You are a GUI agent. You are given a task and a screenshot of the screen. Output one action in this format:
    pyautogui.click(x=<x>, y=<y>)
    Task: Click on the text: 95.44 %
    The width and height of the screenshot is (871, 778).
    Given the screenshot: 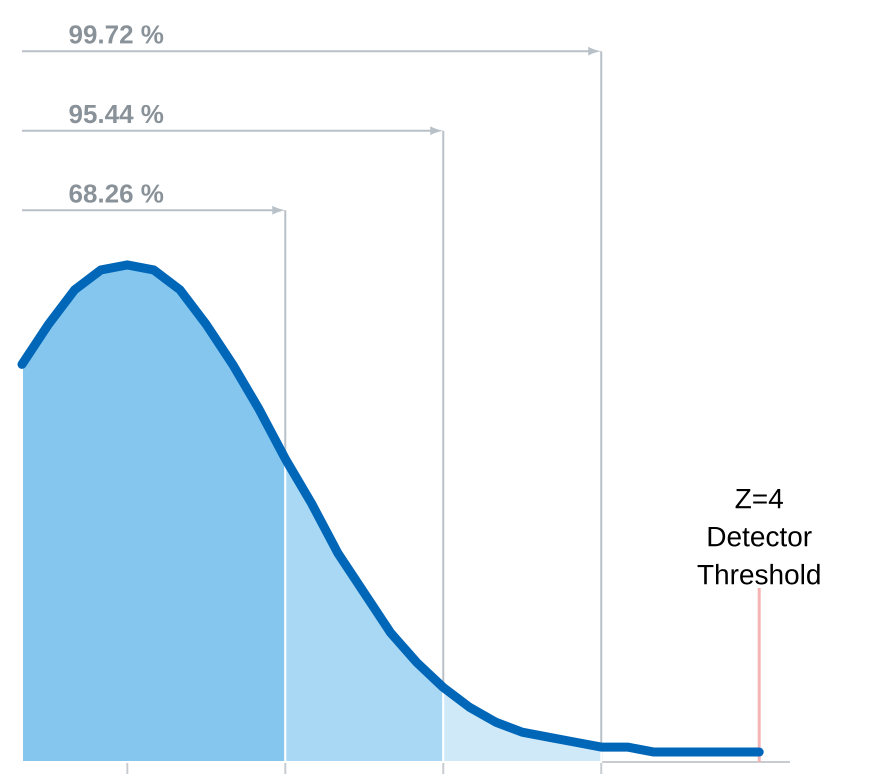 What is the action you would take?
    pyautogui.click(x=116, y=114)
    